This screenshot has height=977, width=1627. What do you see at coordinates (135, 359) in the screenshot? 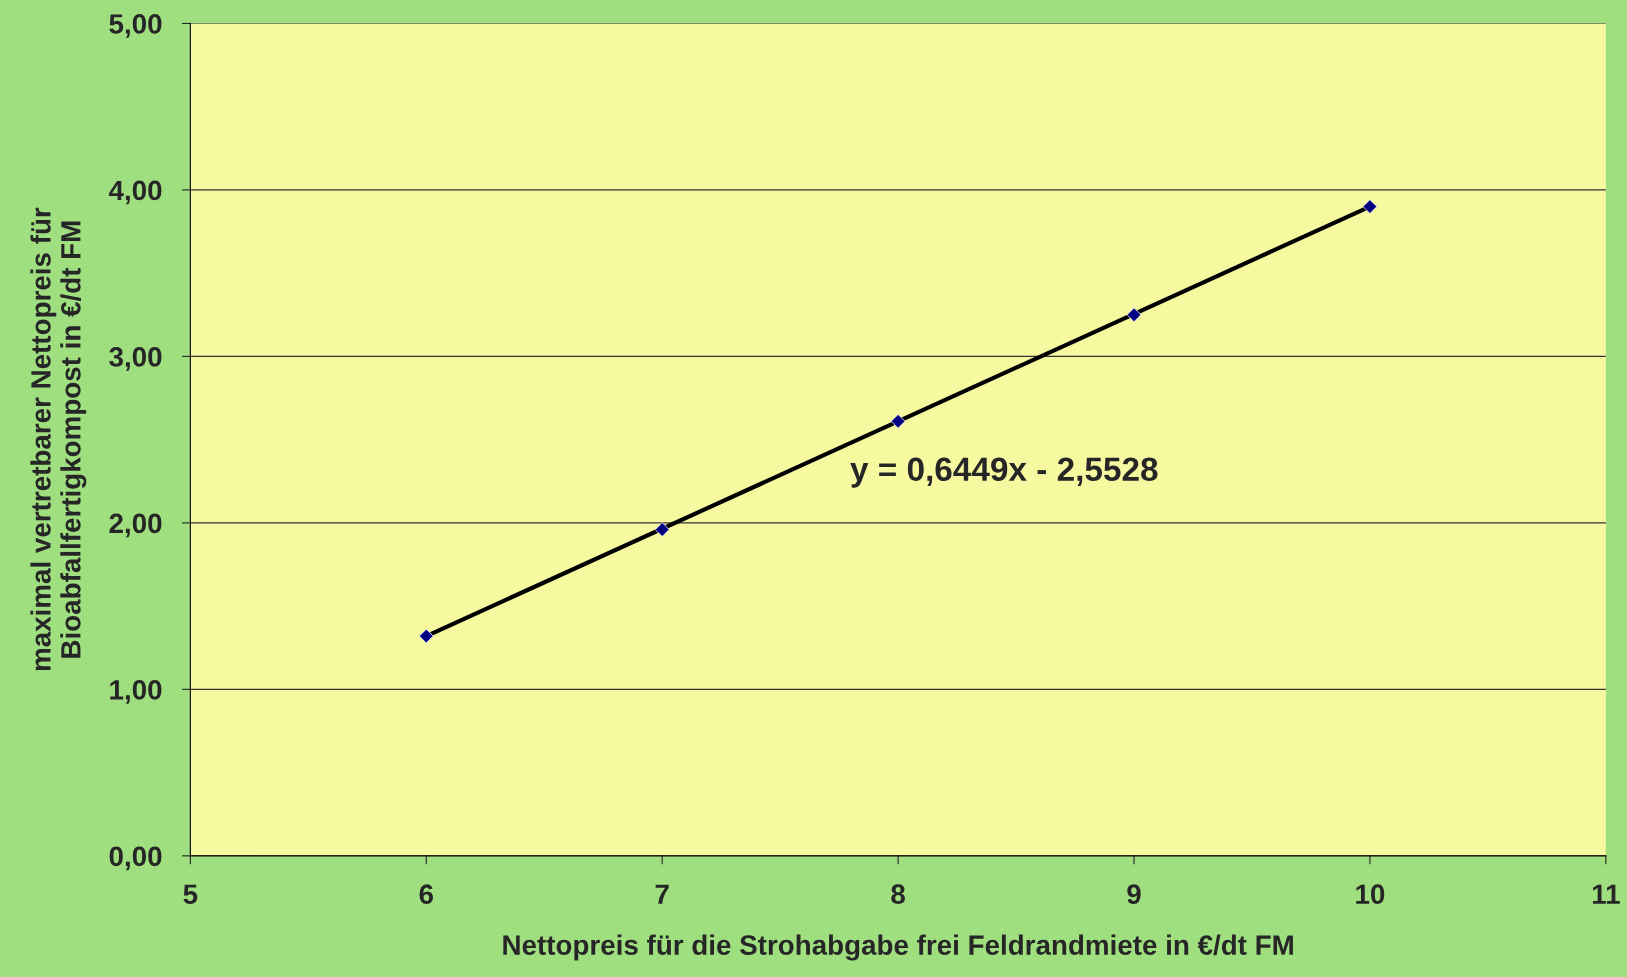
I see `y-tick-label: 3,00` at bounding box center [135, 359].